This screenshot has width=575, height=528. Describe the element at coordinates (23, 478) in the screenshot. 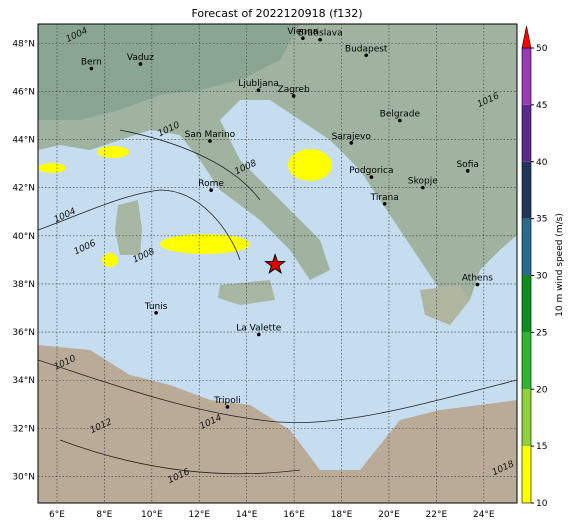

I see `y-tick-label: 30°N` at that location.